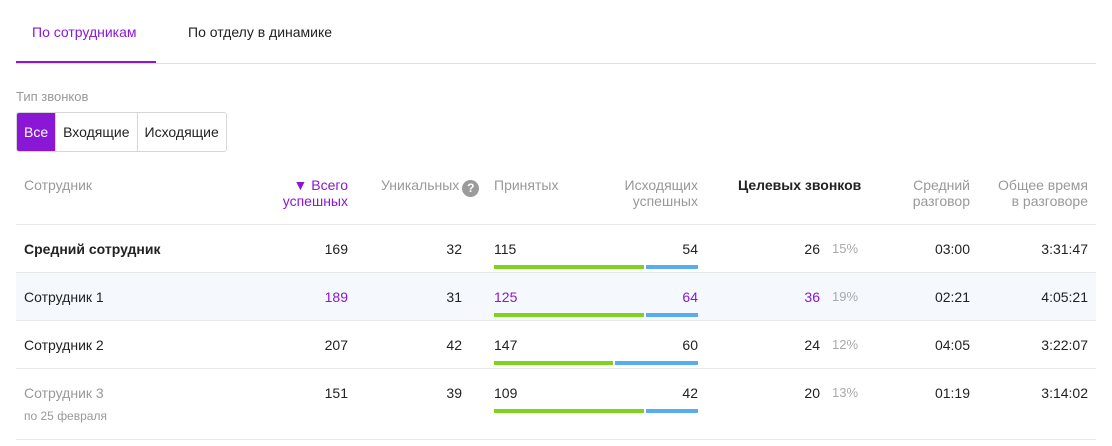 The height and width of the screenshot is (446, 1112). What do you see at coordinates (526, 185) in the screenshot?
I see `header-accepted: Принятых` at bounding box center [526, 185].